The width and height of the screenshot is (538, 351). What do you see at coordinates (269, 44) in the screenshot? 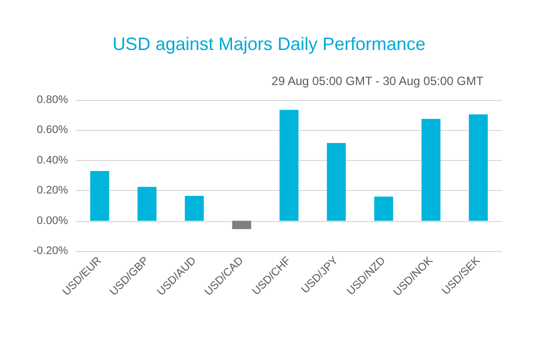
I see `chart-title: USD against Majors Daily Performance` at bounding box center [269, 44].